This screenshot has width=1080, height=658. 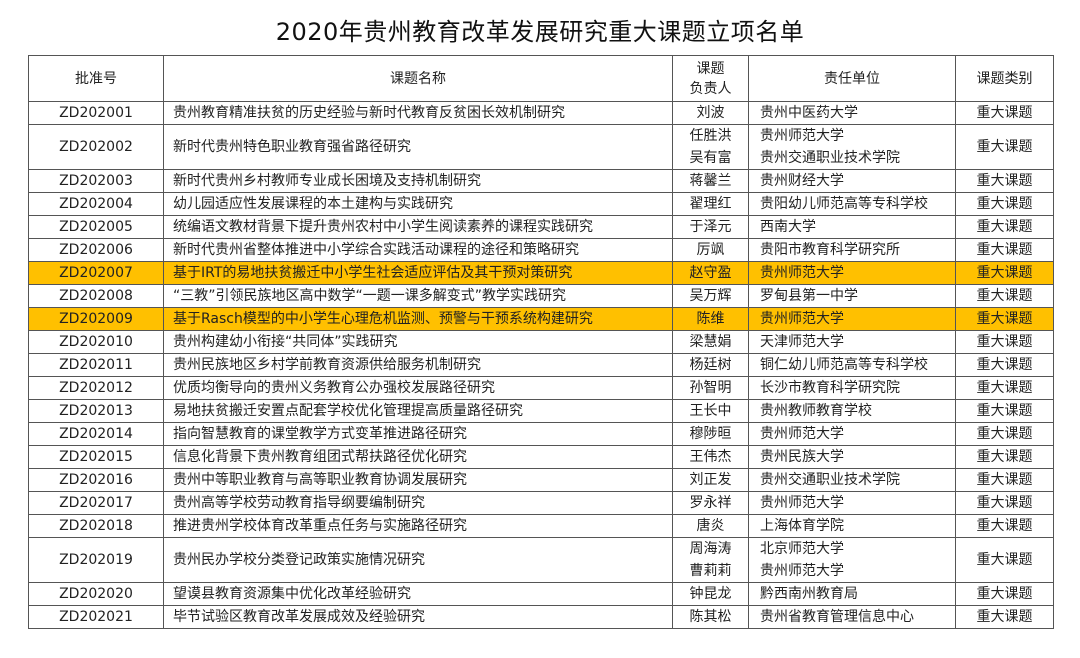 What do you see at coordinates (710, 594) in the screenshot?
I see `leader: 钟昆龙` at bounding box center [710, 594].